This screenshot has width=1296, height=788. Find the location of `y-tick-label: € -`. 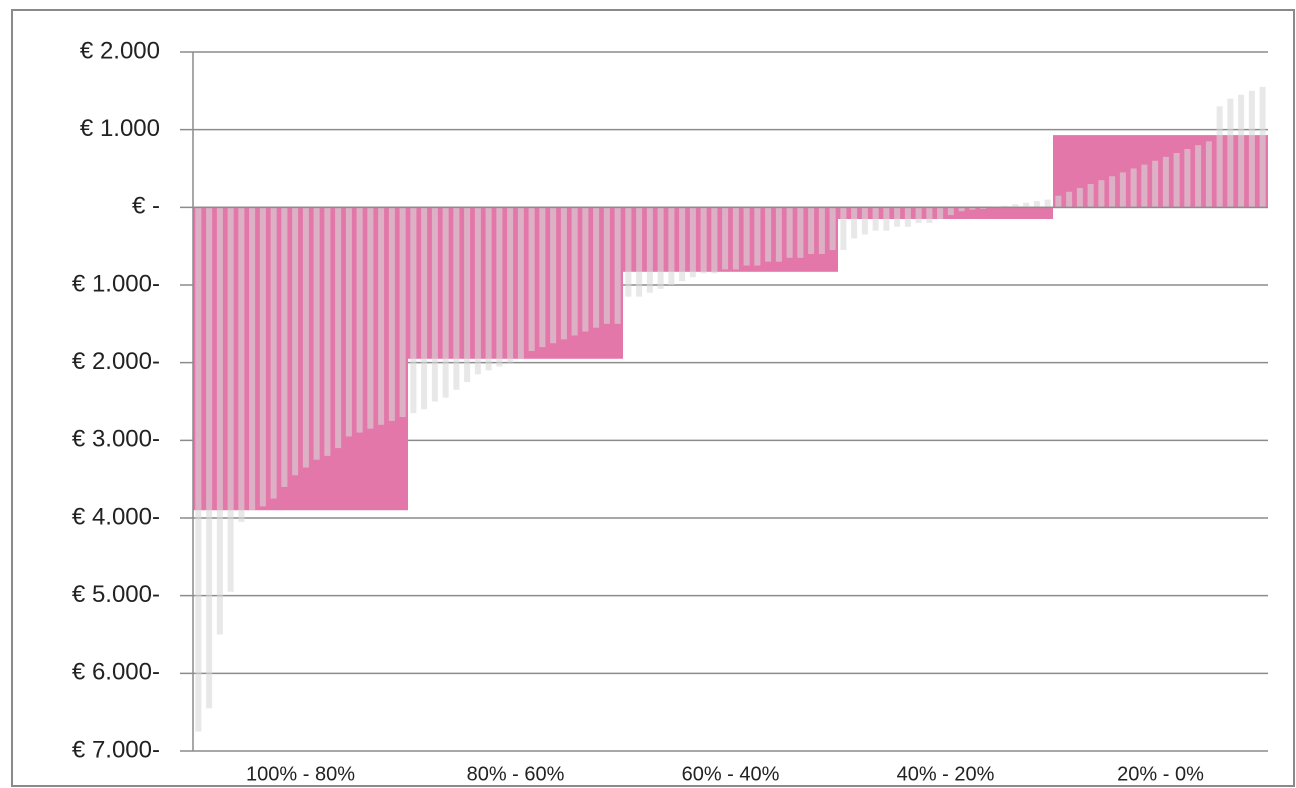

y-tick-label: € - is located at coordinates (146, 206).